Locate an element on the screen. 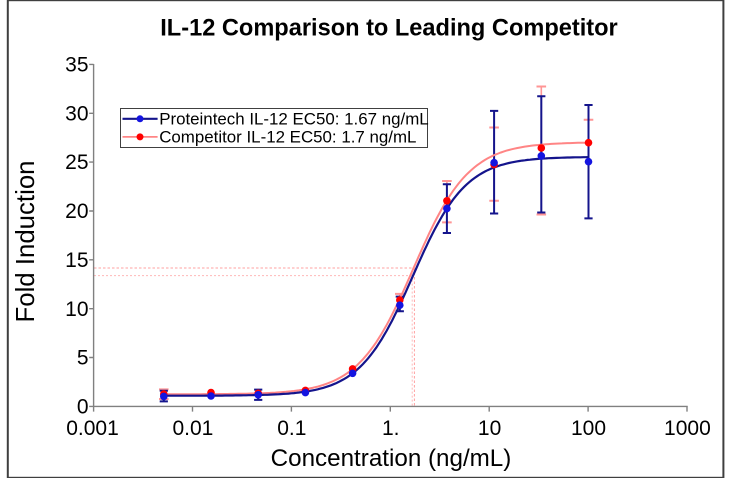  svg-text: 30 is located at coordinates (76, 113).